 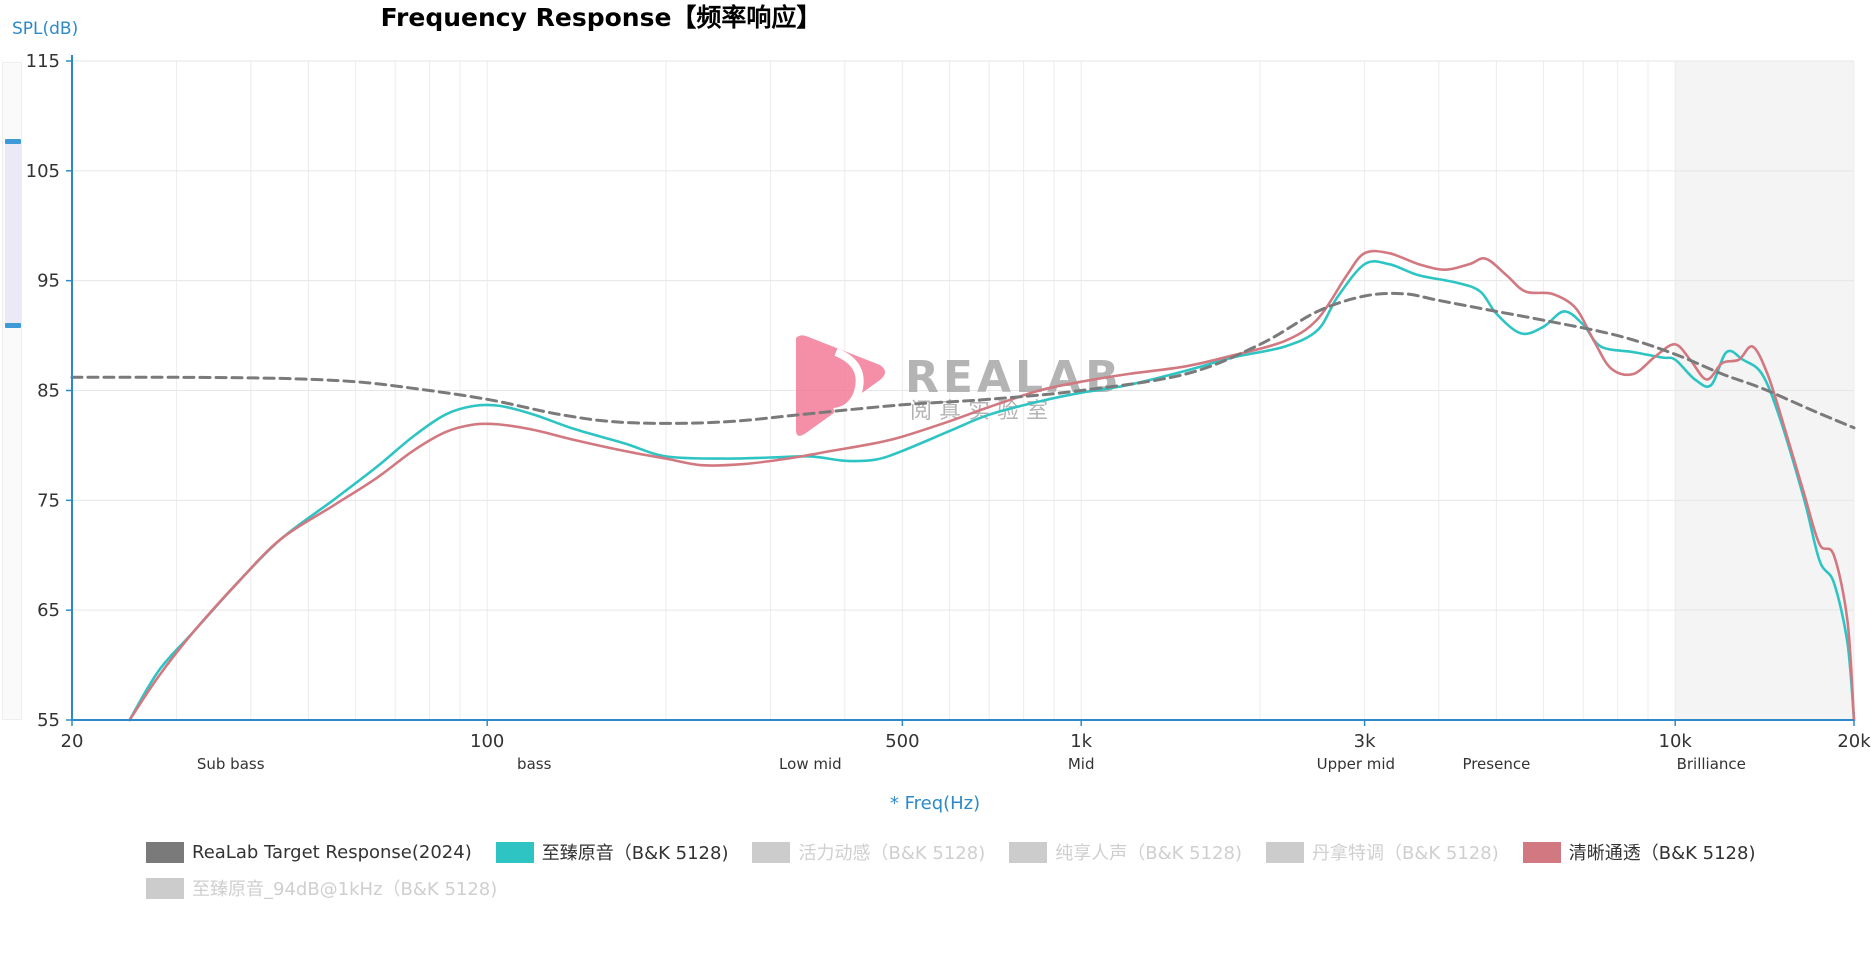 What do you see at coordinates (1405, 853) in the screenshot?
I see `legend-label: 丹拿特调（B&K 5128)` at bounding box center [1405, 853].